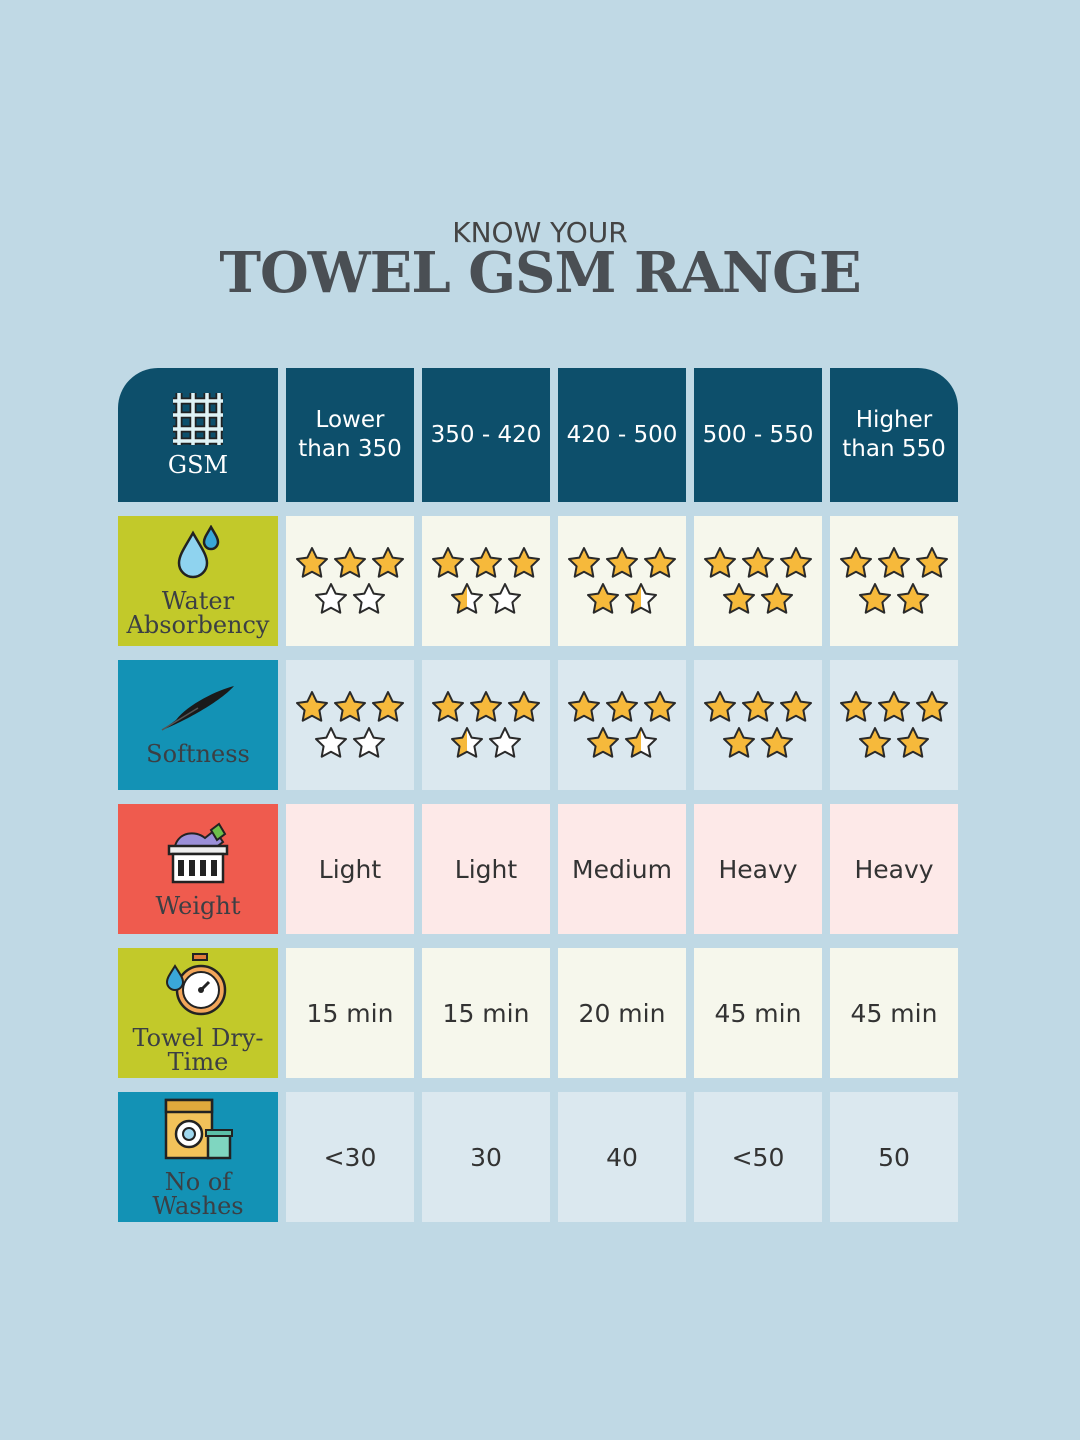 This screenshot has width=1080, height=1440. What do you see at coordinates (198, 554) in the screenshot?
I see `water-drop-icon` at bounding box center [198, 554].